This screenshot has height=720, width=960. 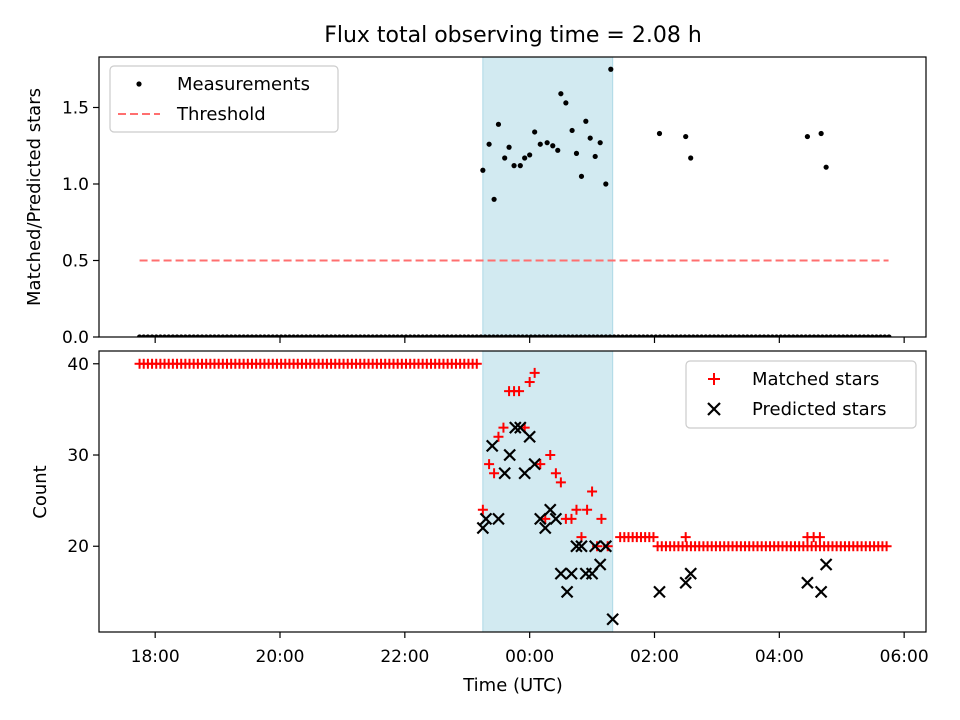 I want to click on x-tick-label: 20:00, so click(x=280, y=657).